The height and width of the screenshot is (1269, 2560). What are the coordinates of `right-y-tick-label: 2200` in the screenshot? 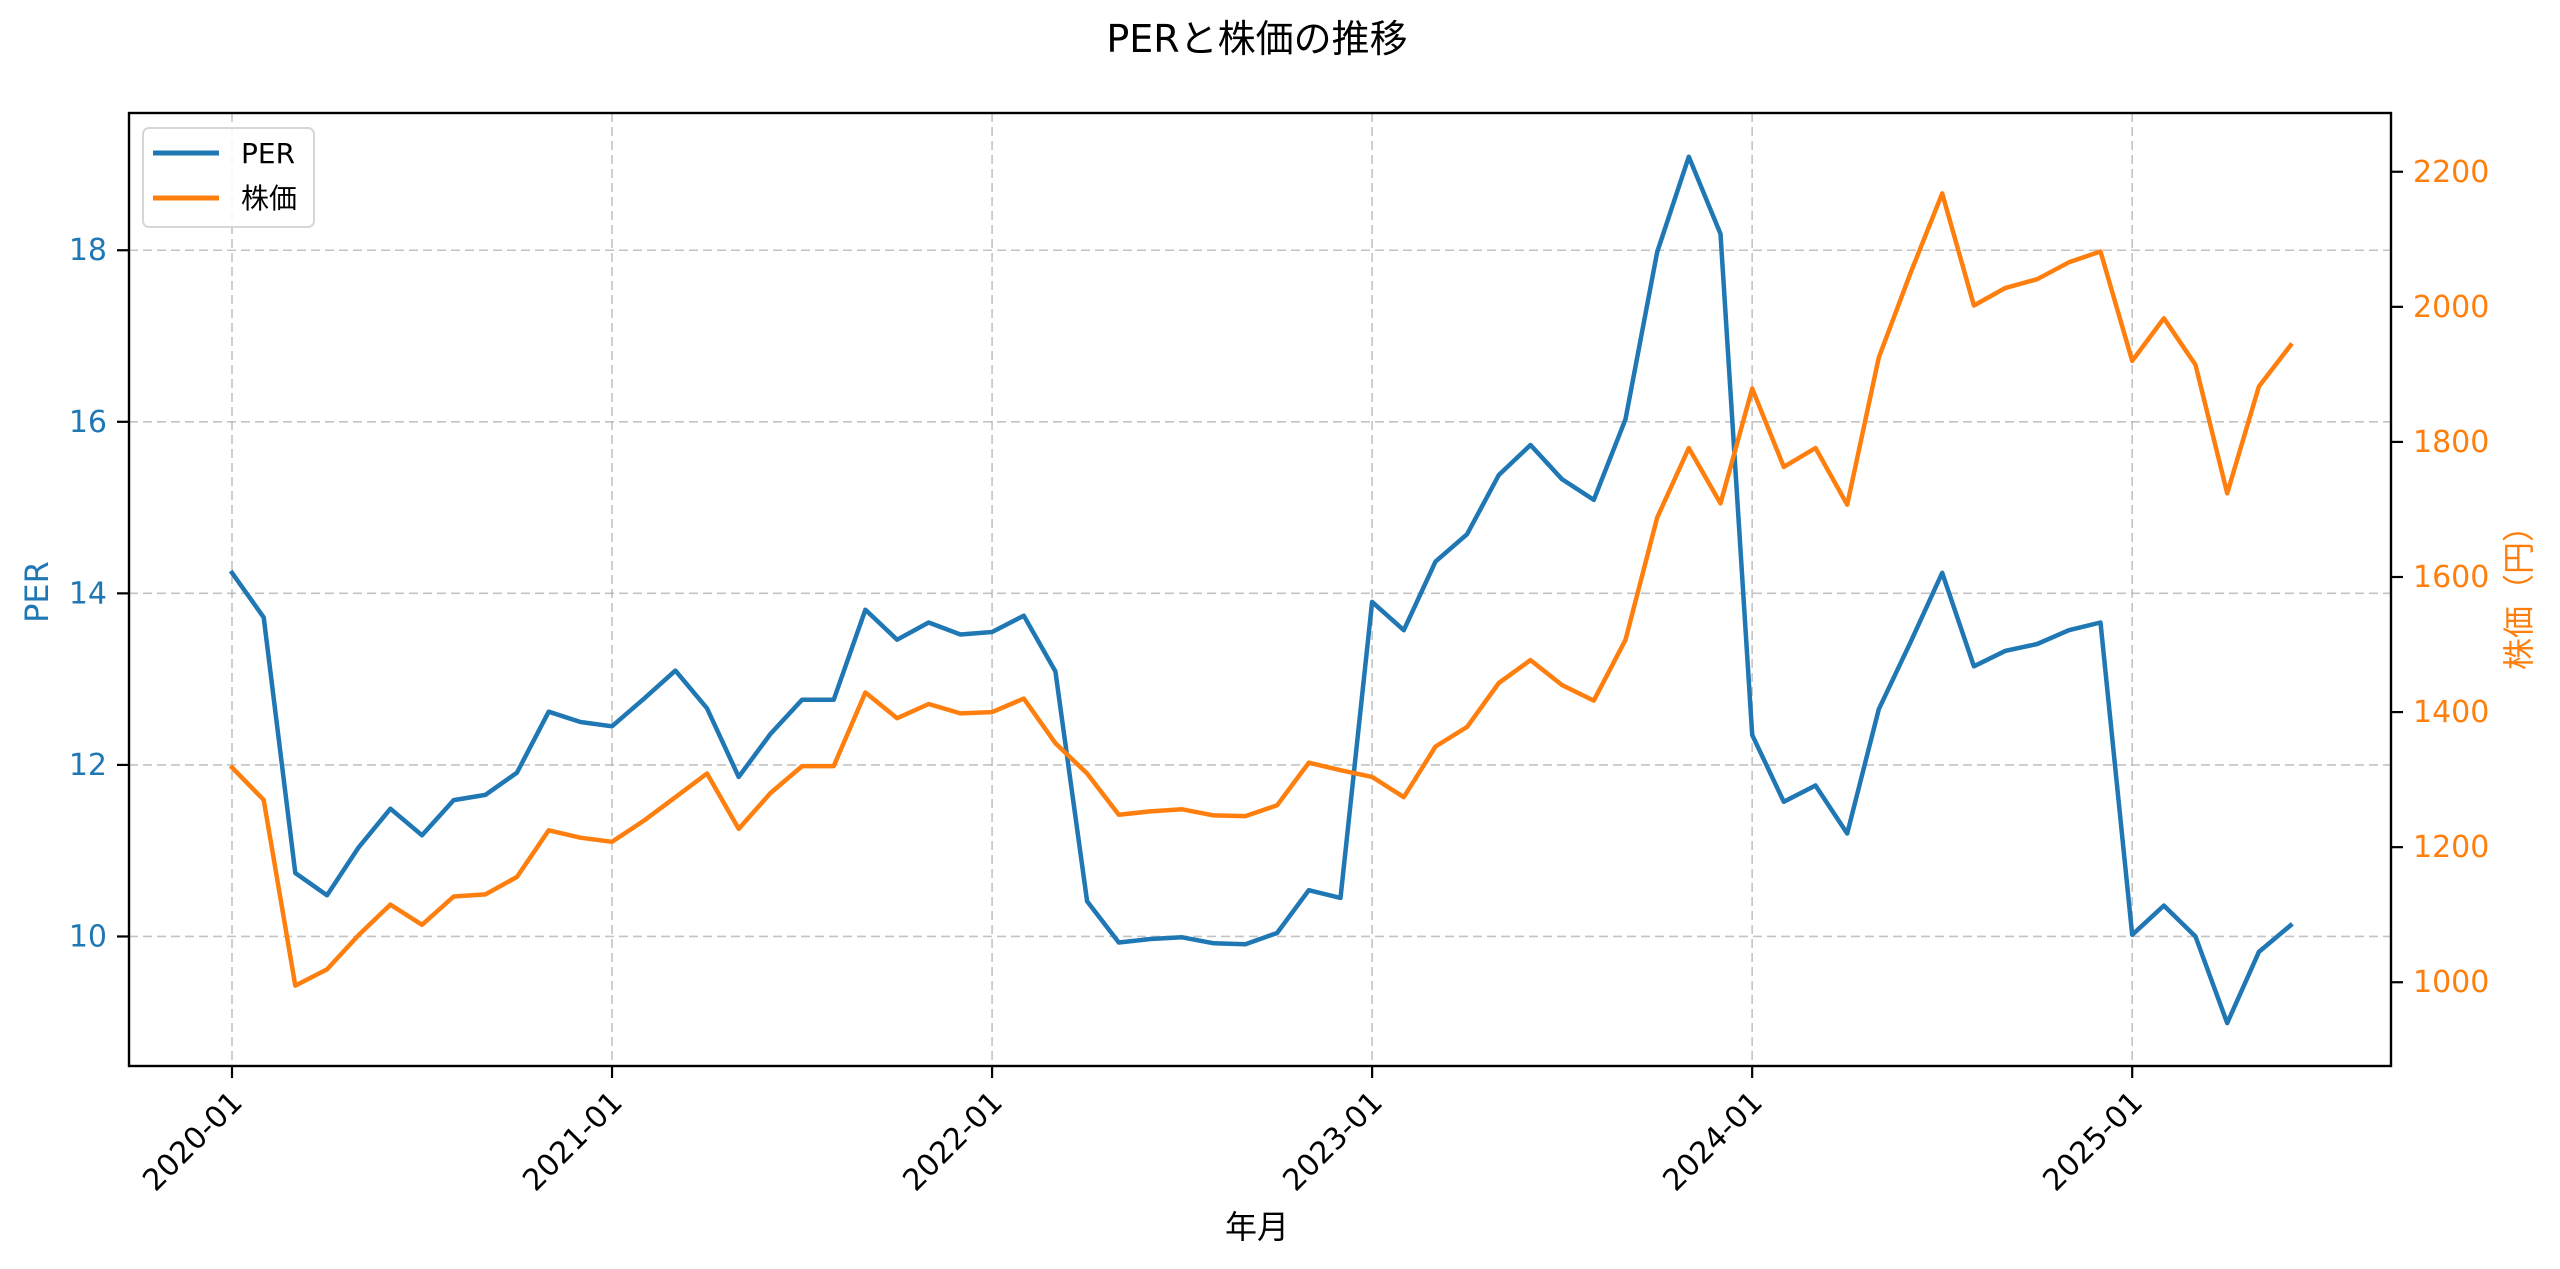 It's located at (2451, 172).